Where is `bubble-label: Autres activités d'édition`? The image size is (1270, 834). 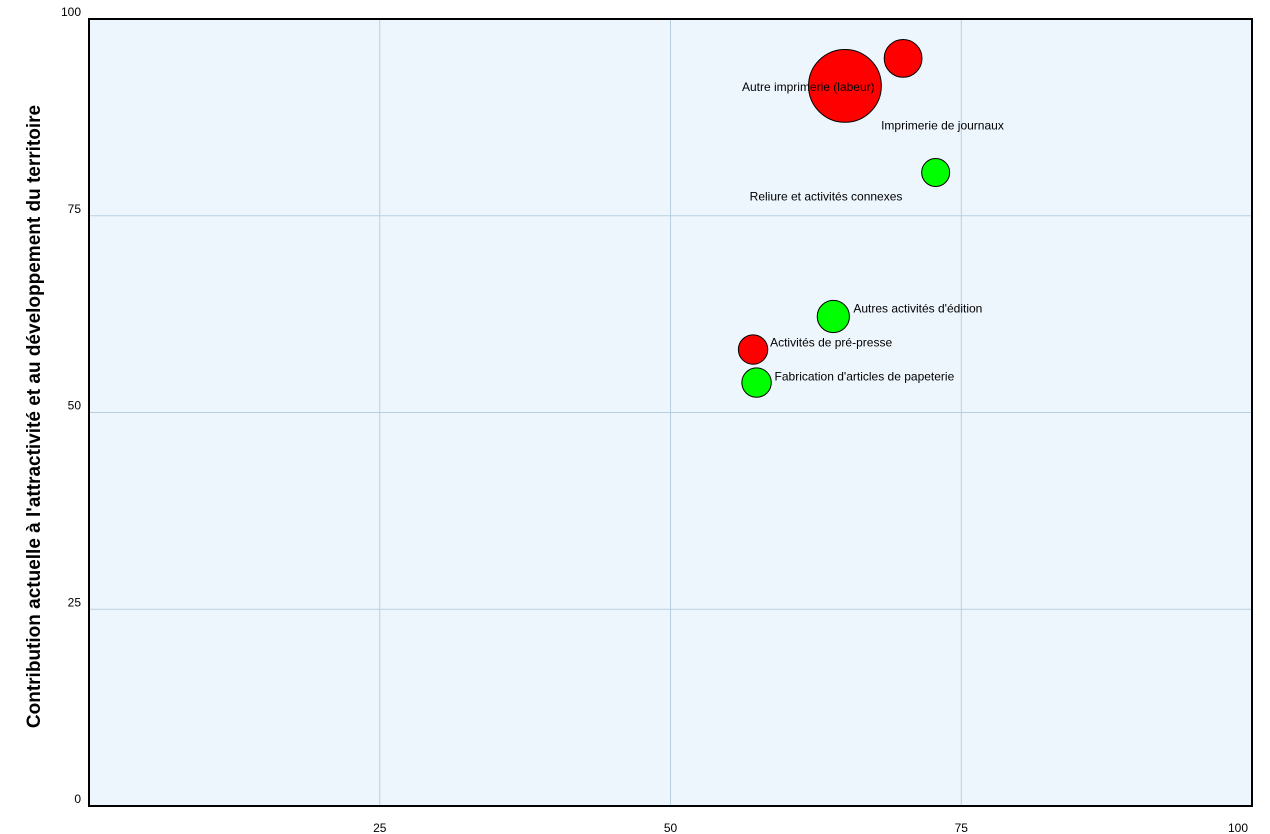 bubble-label: Autres activités d'édition is located at coordinates (917, 308).